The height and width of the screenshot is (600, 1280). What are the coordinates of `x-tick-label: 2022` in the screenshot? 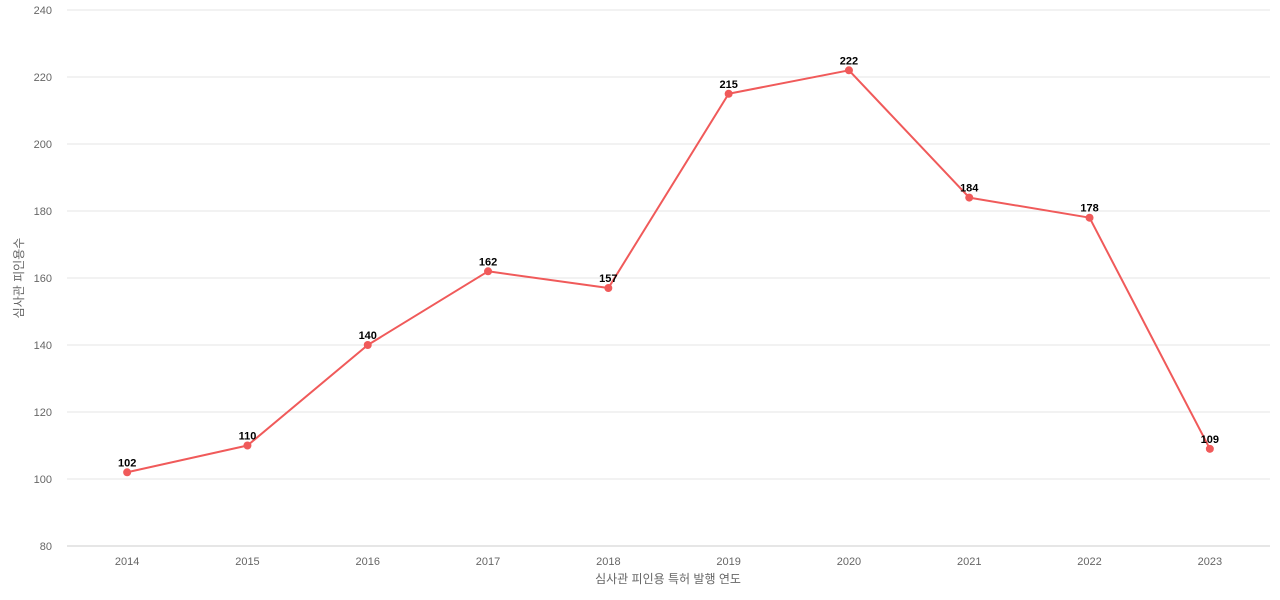 It's located at (1089, 562).